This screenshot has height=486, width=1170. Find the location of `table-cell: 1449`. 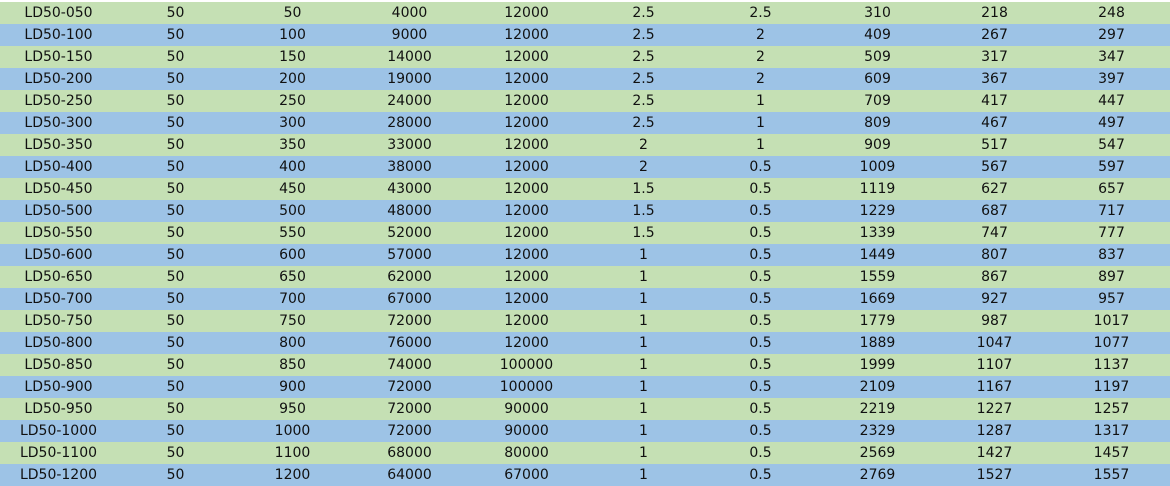

table-cell: 1449 is located at coordinates (877, 255).